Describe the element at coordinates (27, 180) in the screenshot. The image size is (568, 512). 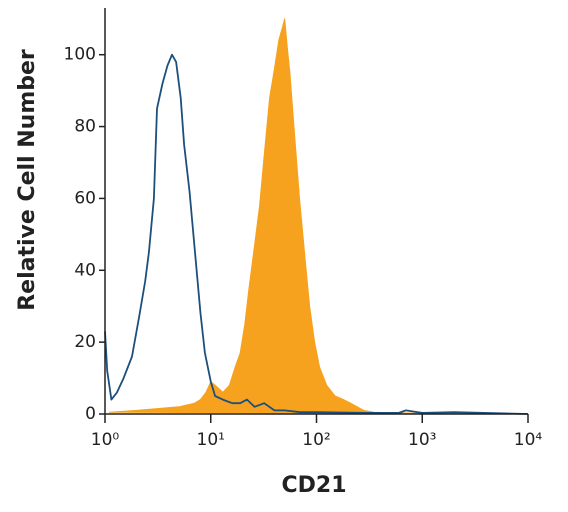
I see `y-axis-title: Relative Cell Number` at that location.